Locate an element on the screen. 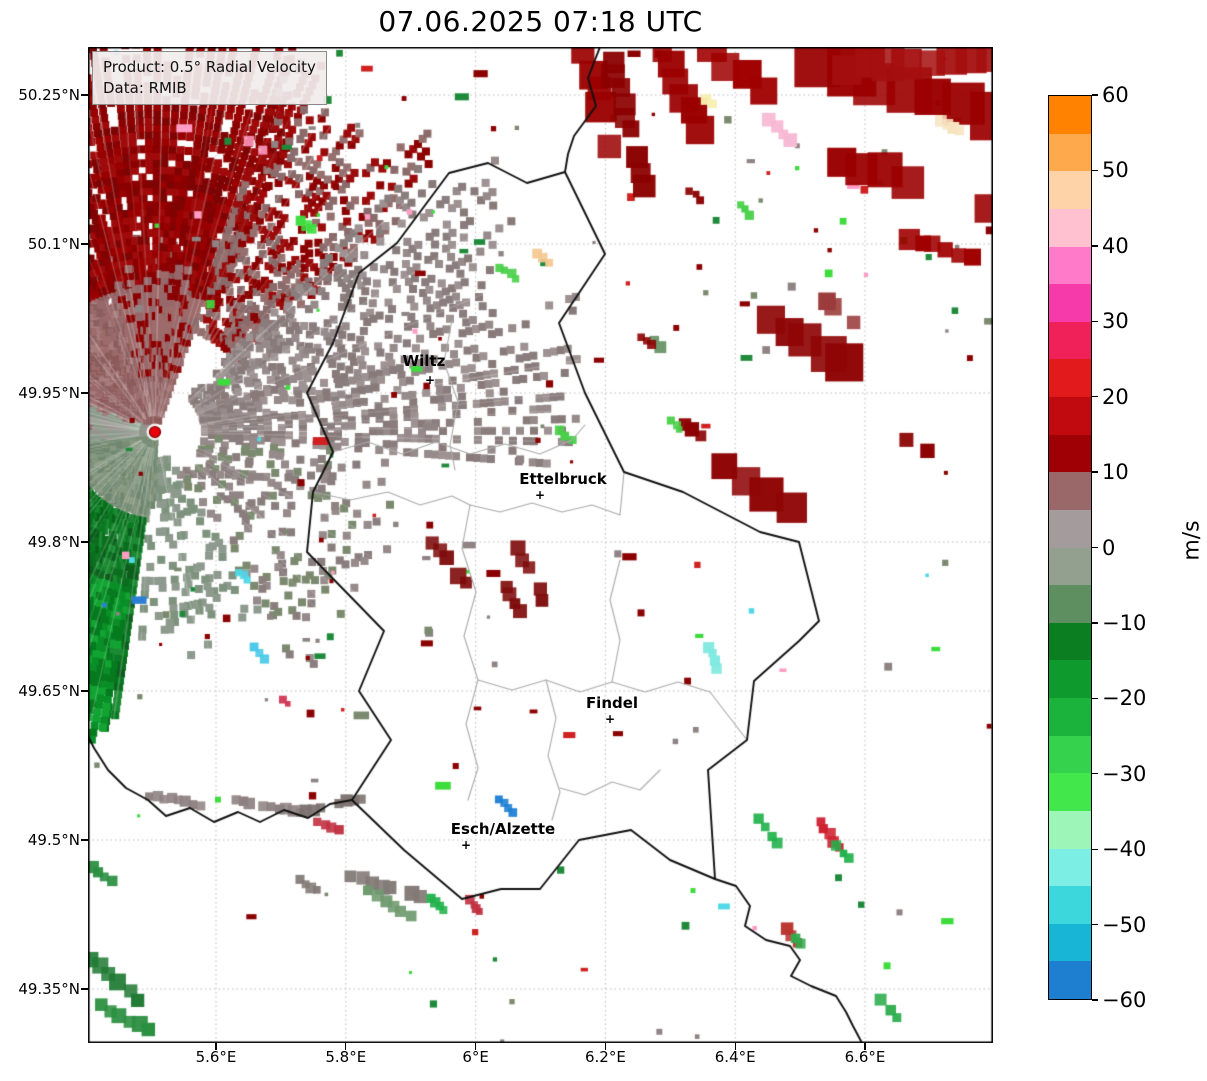 The height and width of the screenshot is (1081, 1207). colorbar-unit-label: m/s is located at coordinates (1192, 540).